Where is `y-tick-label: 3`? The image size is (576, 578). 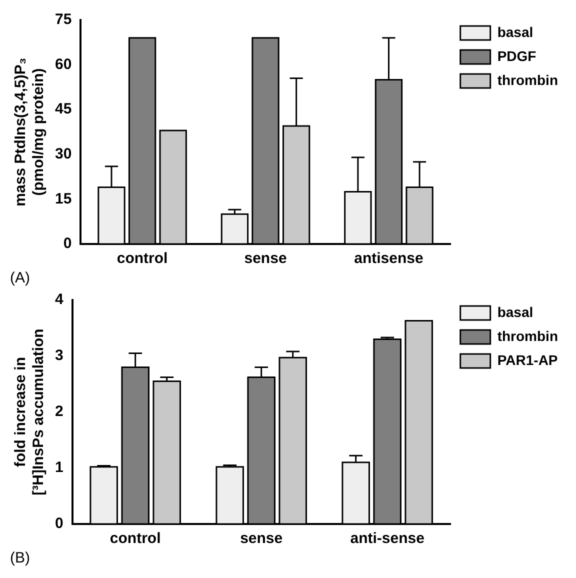
y-tick-label: 3 is located at coordinates (59, 355).